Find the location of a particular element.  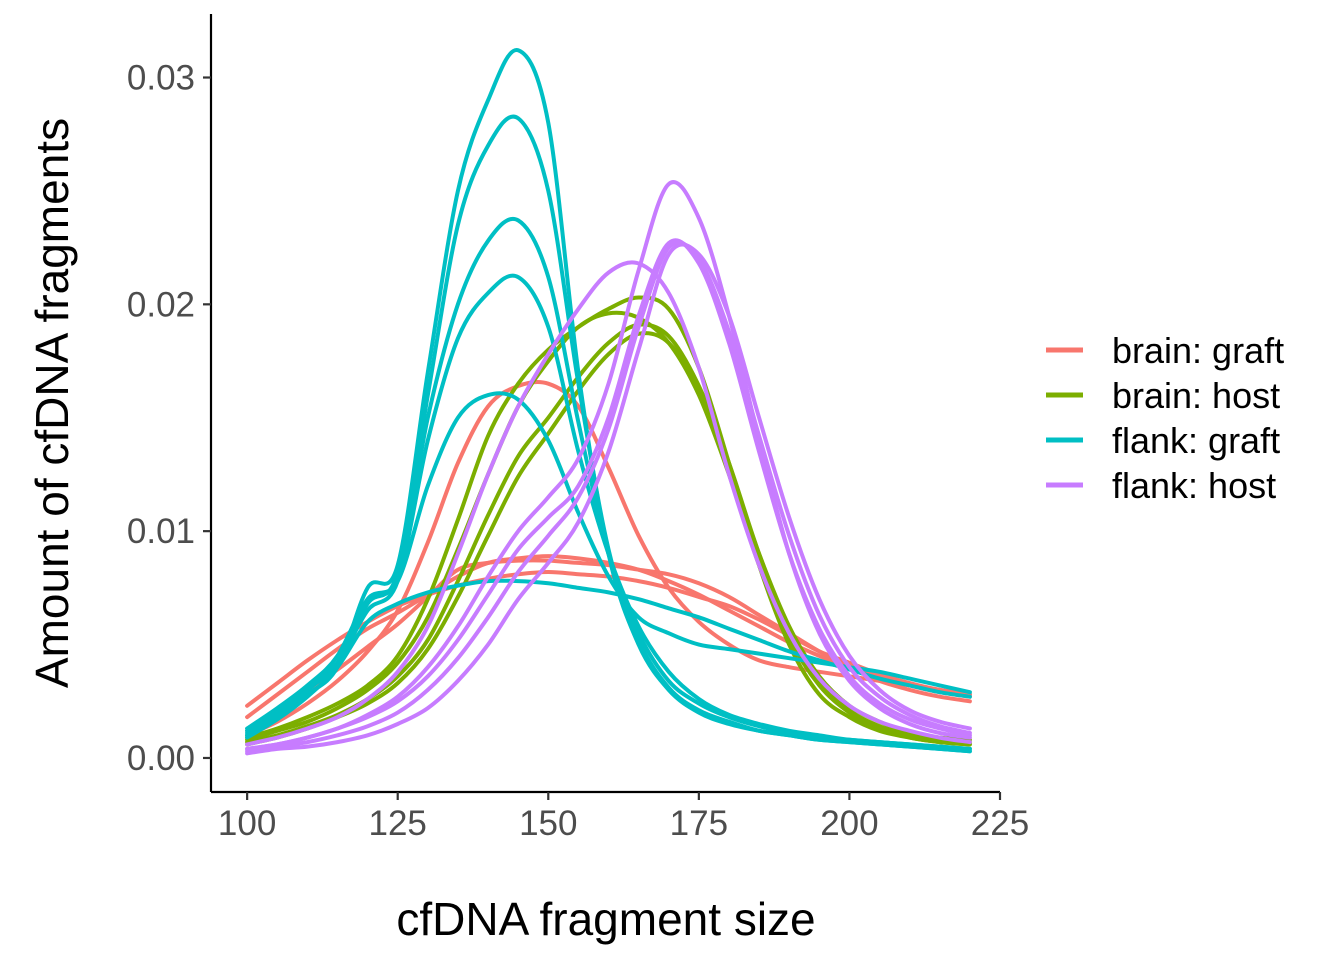

y-tick-label: 0.01 is located at coordinates (161, 531).